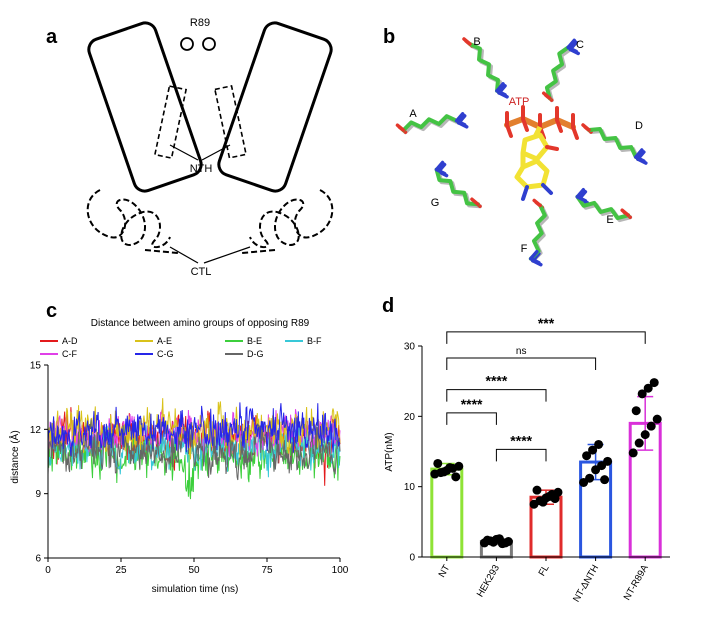 The height and width of the screenshot is (630, 709). Describe the element at coordinates (128, 219) in the screenshot. I see `ctl-loops-left` at that location.